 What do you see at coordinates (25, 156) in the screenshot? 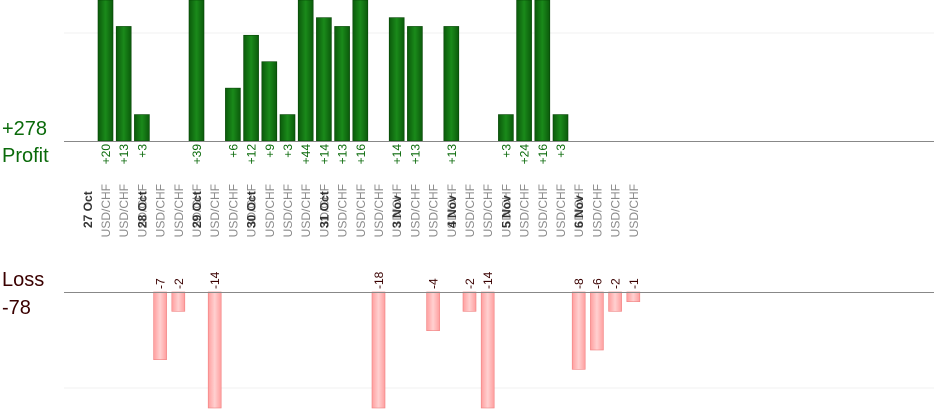
I see `profit-label: Profit` at bounding box center [25, 156].